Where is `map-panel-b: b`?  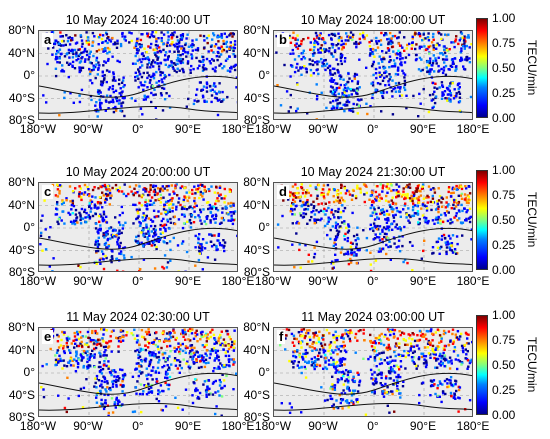
map-panel-b: b is located at coordinates (373, 75).